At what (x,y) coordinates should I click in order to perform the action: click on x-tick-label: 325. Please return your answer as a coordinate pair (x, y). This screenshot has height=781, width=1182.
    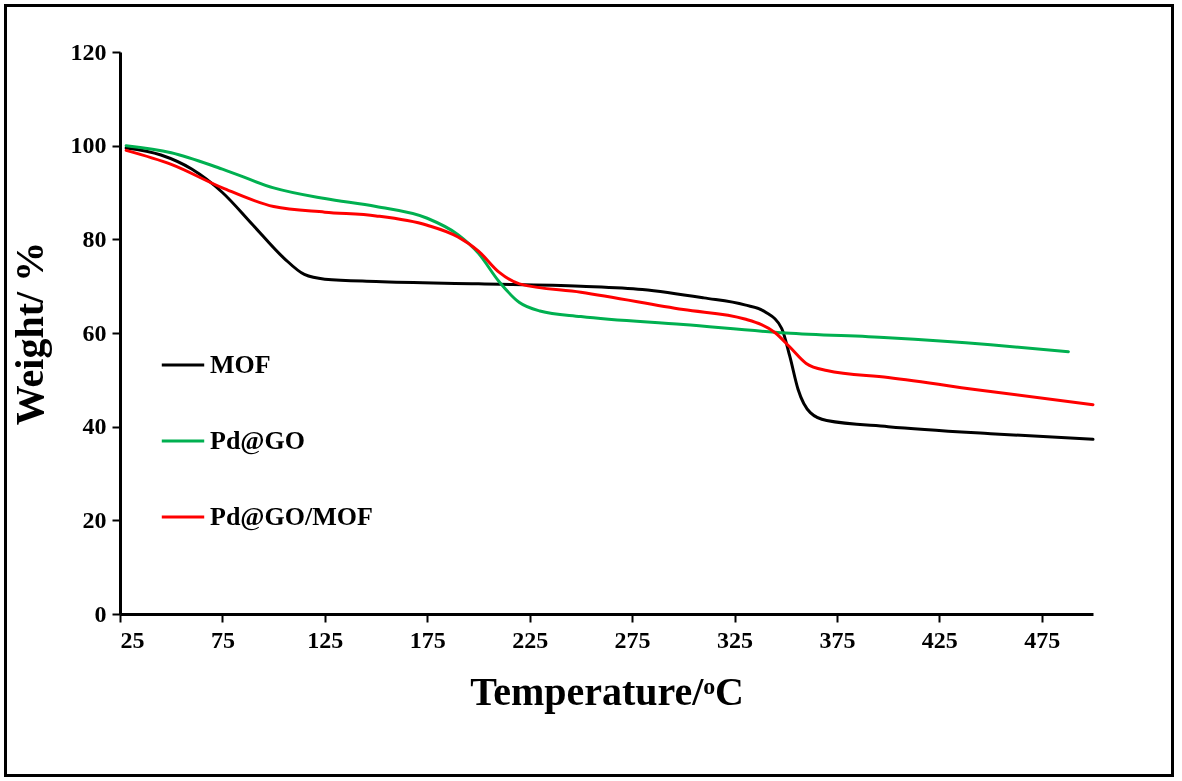
    Looking at the image, I should click on (735, 639).